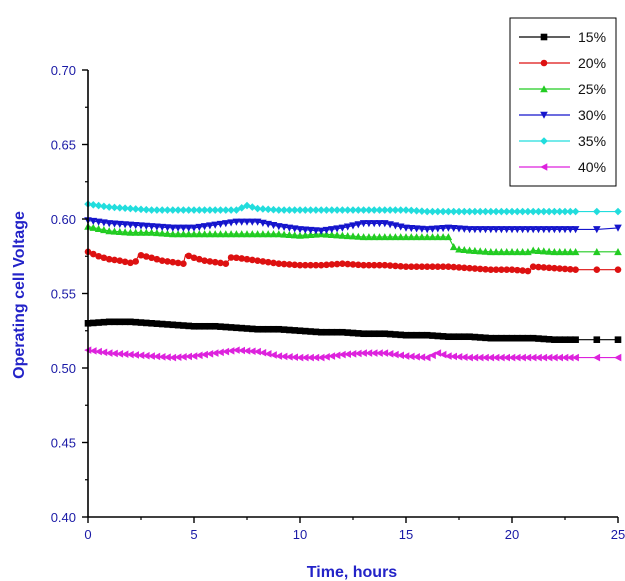 The height and width of the screenshot is (581, 625). Describe the element at coordinates (63, 294) in the screenshot. I see `y-tick-label: 0.55` at that location.